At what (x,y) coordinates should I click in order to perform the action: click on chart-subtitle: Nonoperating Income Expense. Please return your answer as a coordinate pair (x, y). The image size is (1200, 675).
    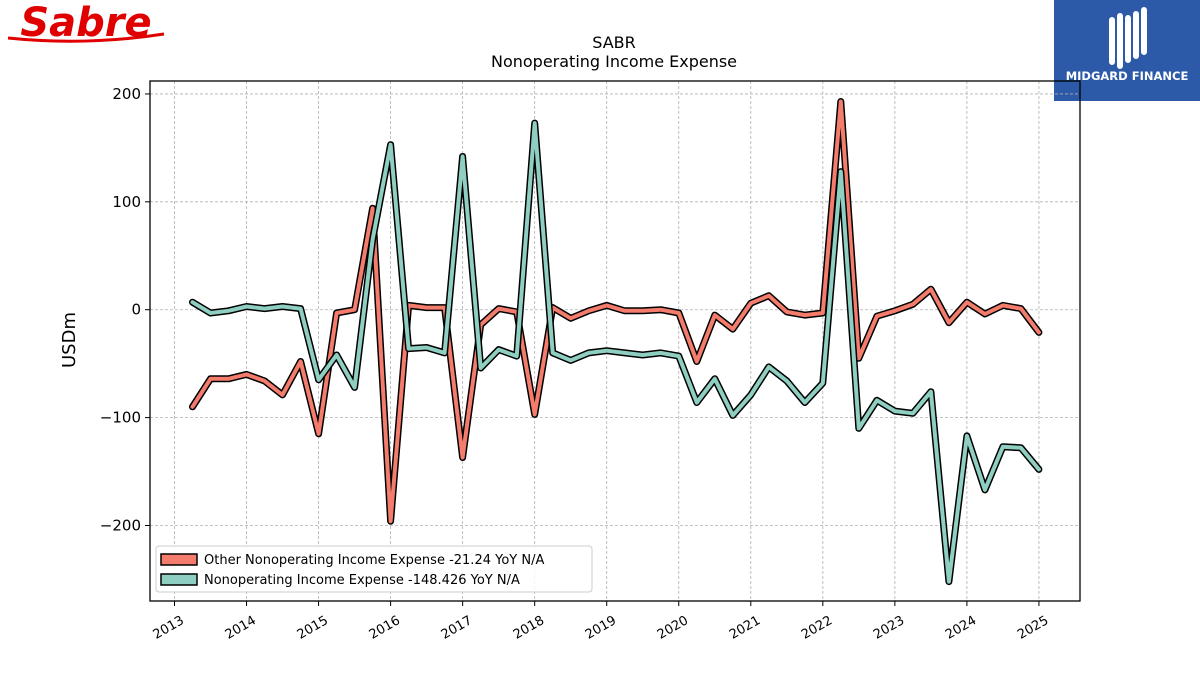
    Looking at the image, I should click on (614, 61).